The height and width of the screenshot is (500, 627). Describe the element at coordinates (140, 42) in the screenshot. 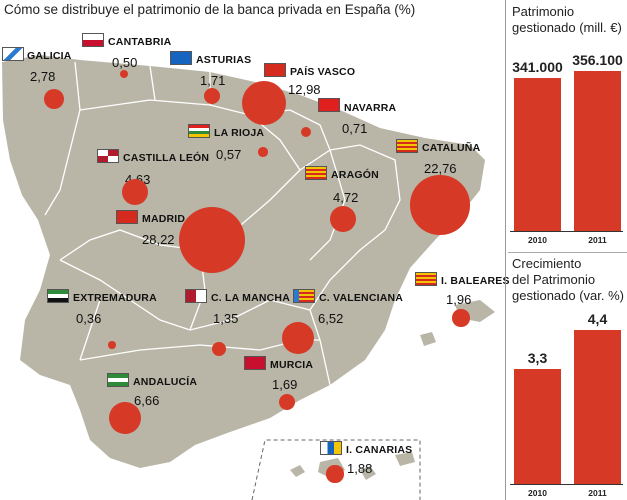

I see `region-name: CANTABRIA` at that location.